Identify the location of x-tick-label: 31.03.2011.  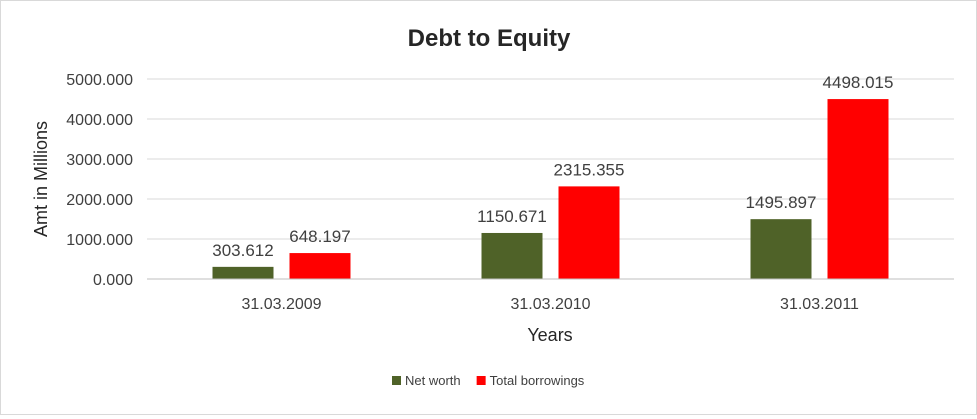
(819, 304).